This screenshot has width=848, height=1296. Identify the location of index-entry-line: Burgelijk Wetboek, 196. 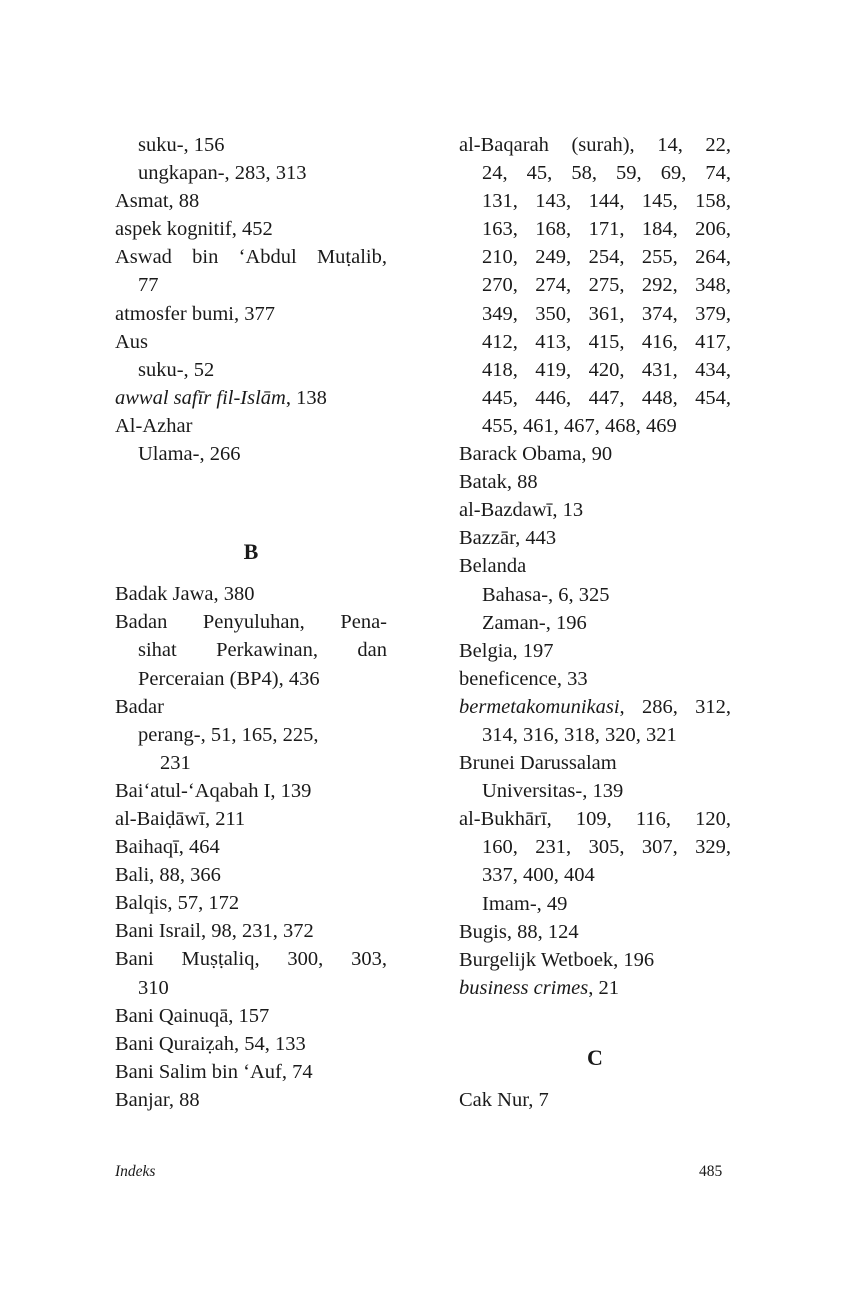
(595, 960).